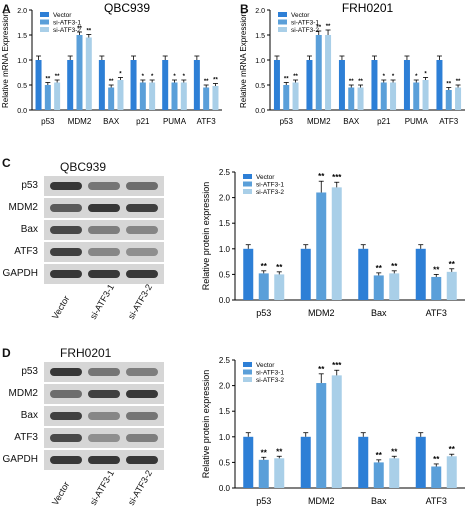 The image size is (474, 516). What do you see at coordinates (225, 198) in the screenshot?
I see `y-tick-label-c: 2.0` at bounding box center [225, 198].